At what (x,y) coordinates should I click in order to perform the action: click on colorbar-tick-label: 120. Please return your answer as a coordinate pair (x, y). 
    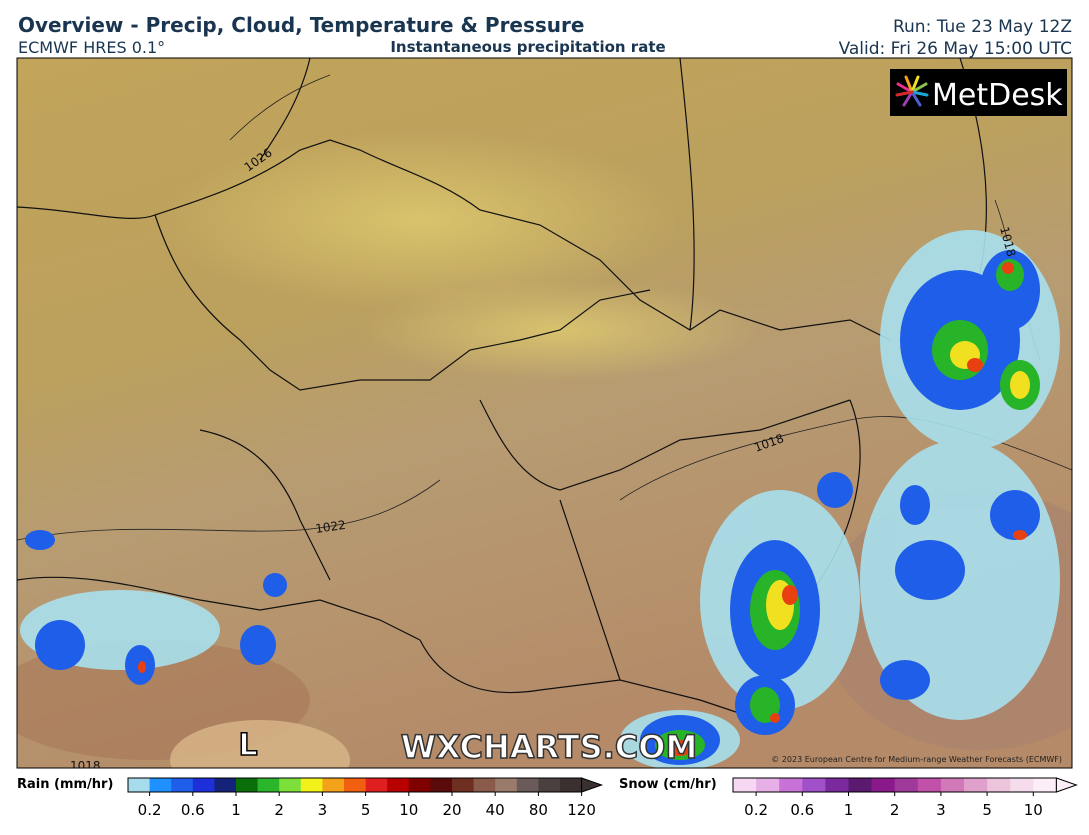
    Looking at the image, I should click on (581, 810).